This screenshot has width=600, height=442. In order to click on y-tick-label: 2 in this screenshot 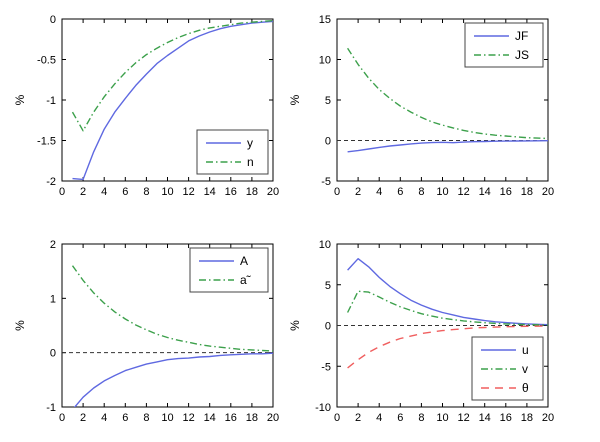, I will do `click(53, 245)`.